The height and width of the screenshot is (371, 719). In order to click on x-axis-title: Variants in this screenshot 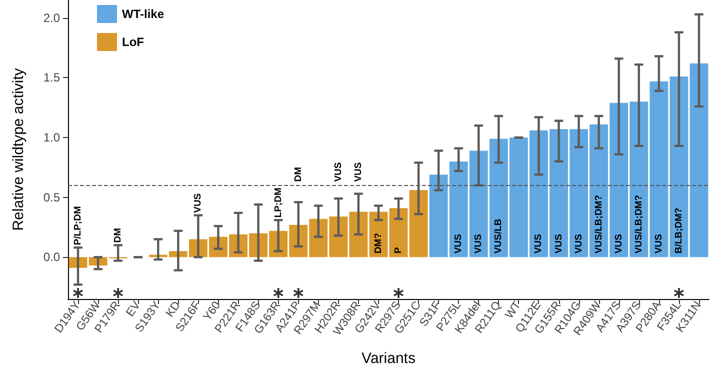, I will do `click(389, 358)`.